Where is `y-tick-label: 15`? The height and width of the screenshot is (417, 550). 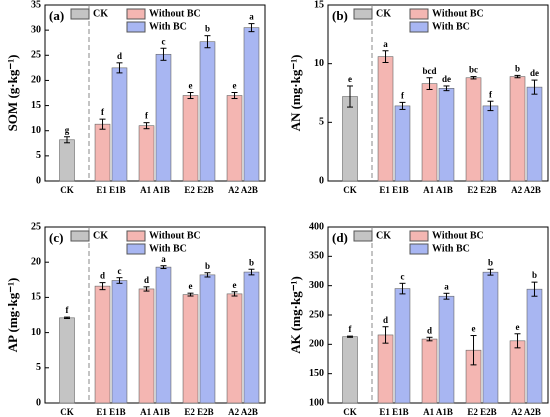
y-tick-label: 15 is located at coordinates (36, 105).